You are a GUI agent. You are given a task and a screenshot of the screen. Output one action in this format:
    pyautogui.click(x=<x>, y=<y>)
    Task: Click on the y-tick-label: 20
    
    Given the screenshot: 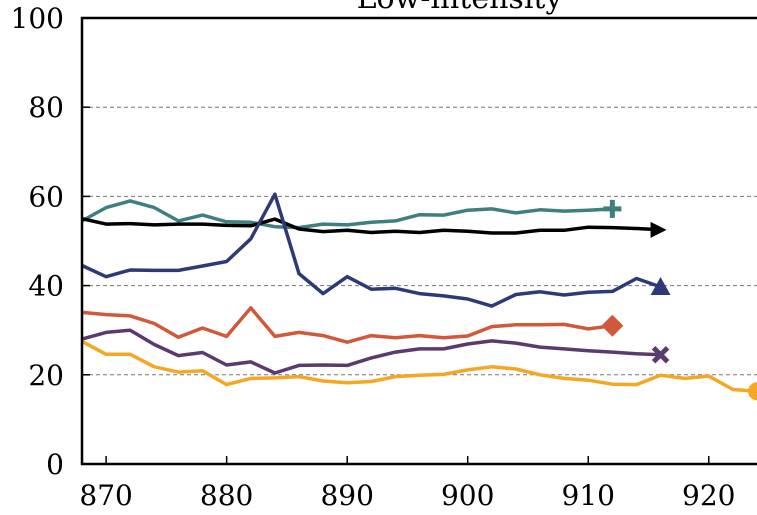 What is the action you would take?
    pyautogui.click(x=46, y=375)
    